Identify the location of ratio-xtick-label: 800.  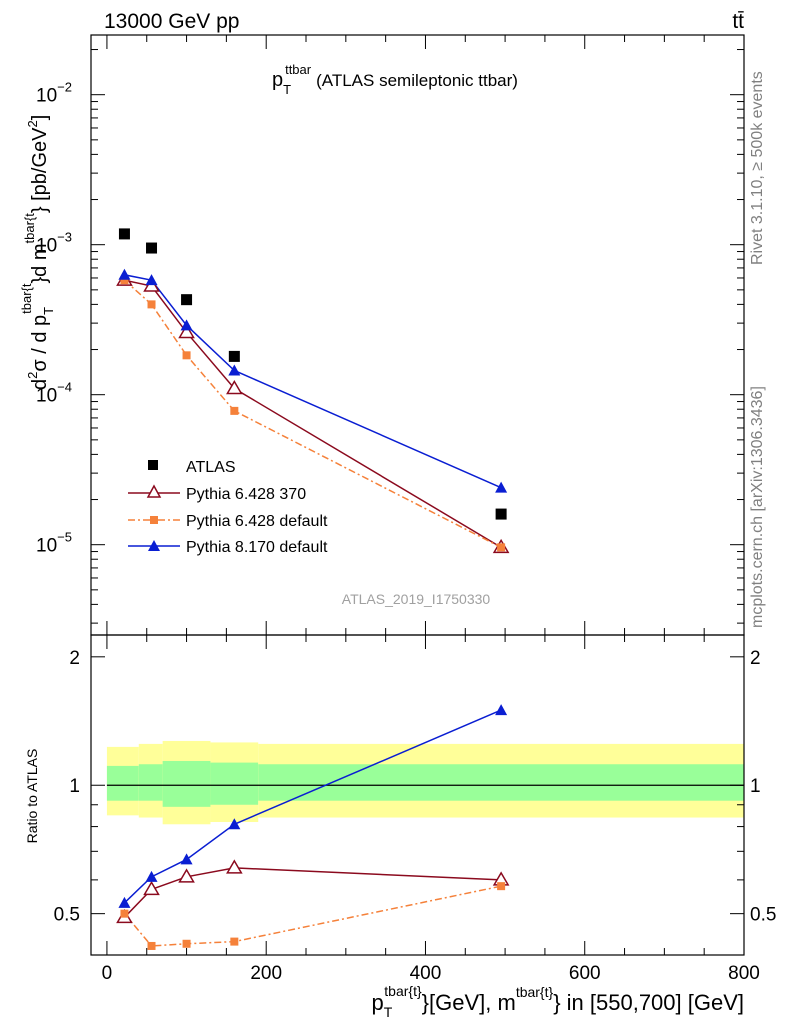
(744, 973).